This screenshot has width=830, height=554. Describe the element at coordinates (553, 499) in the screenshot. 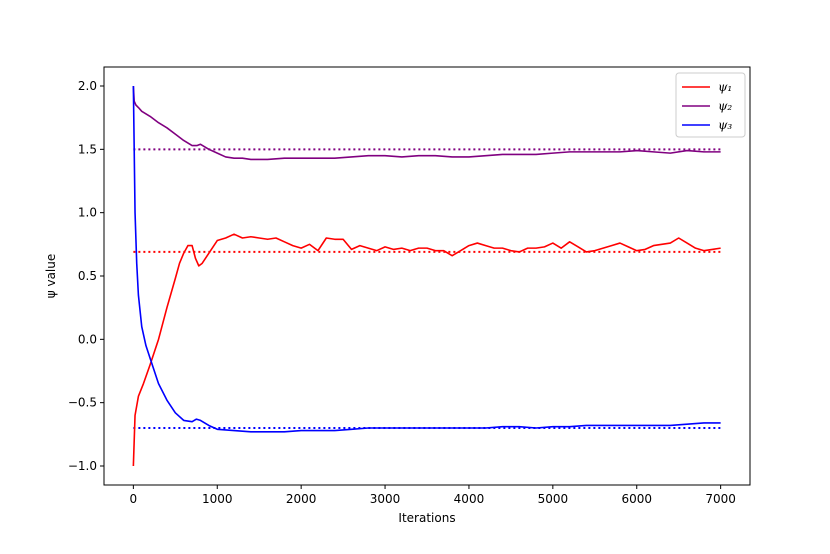

I see `x-tick-label: 5000` at that location.